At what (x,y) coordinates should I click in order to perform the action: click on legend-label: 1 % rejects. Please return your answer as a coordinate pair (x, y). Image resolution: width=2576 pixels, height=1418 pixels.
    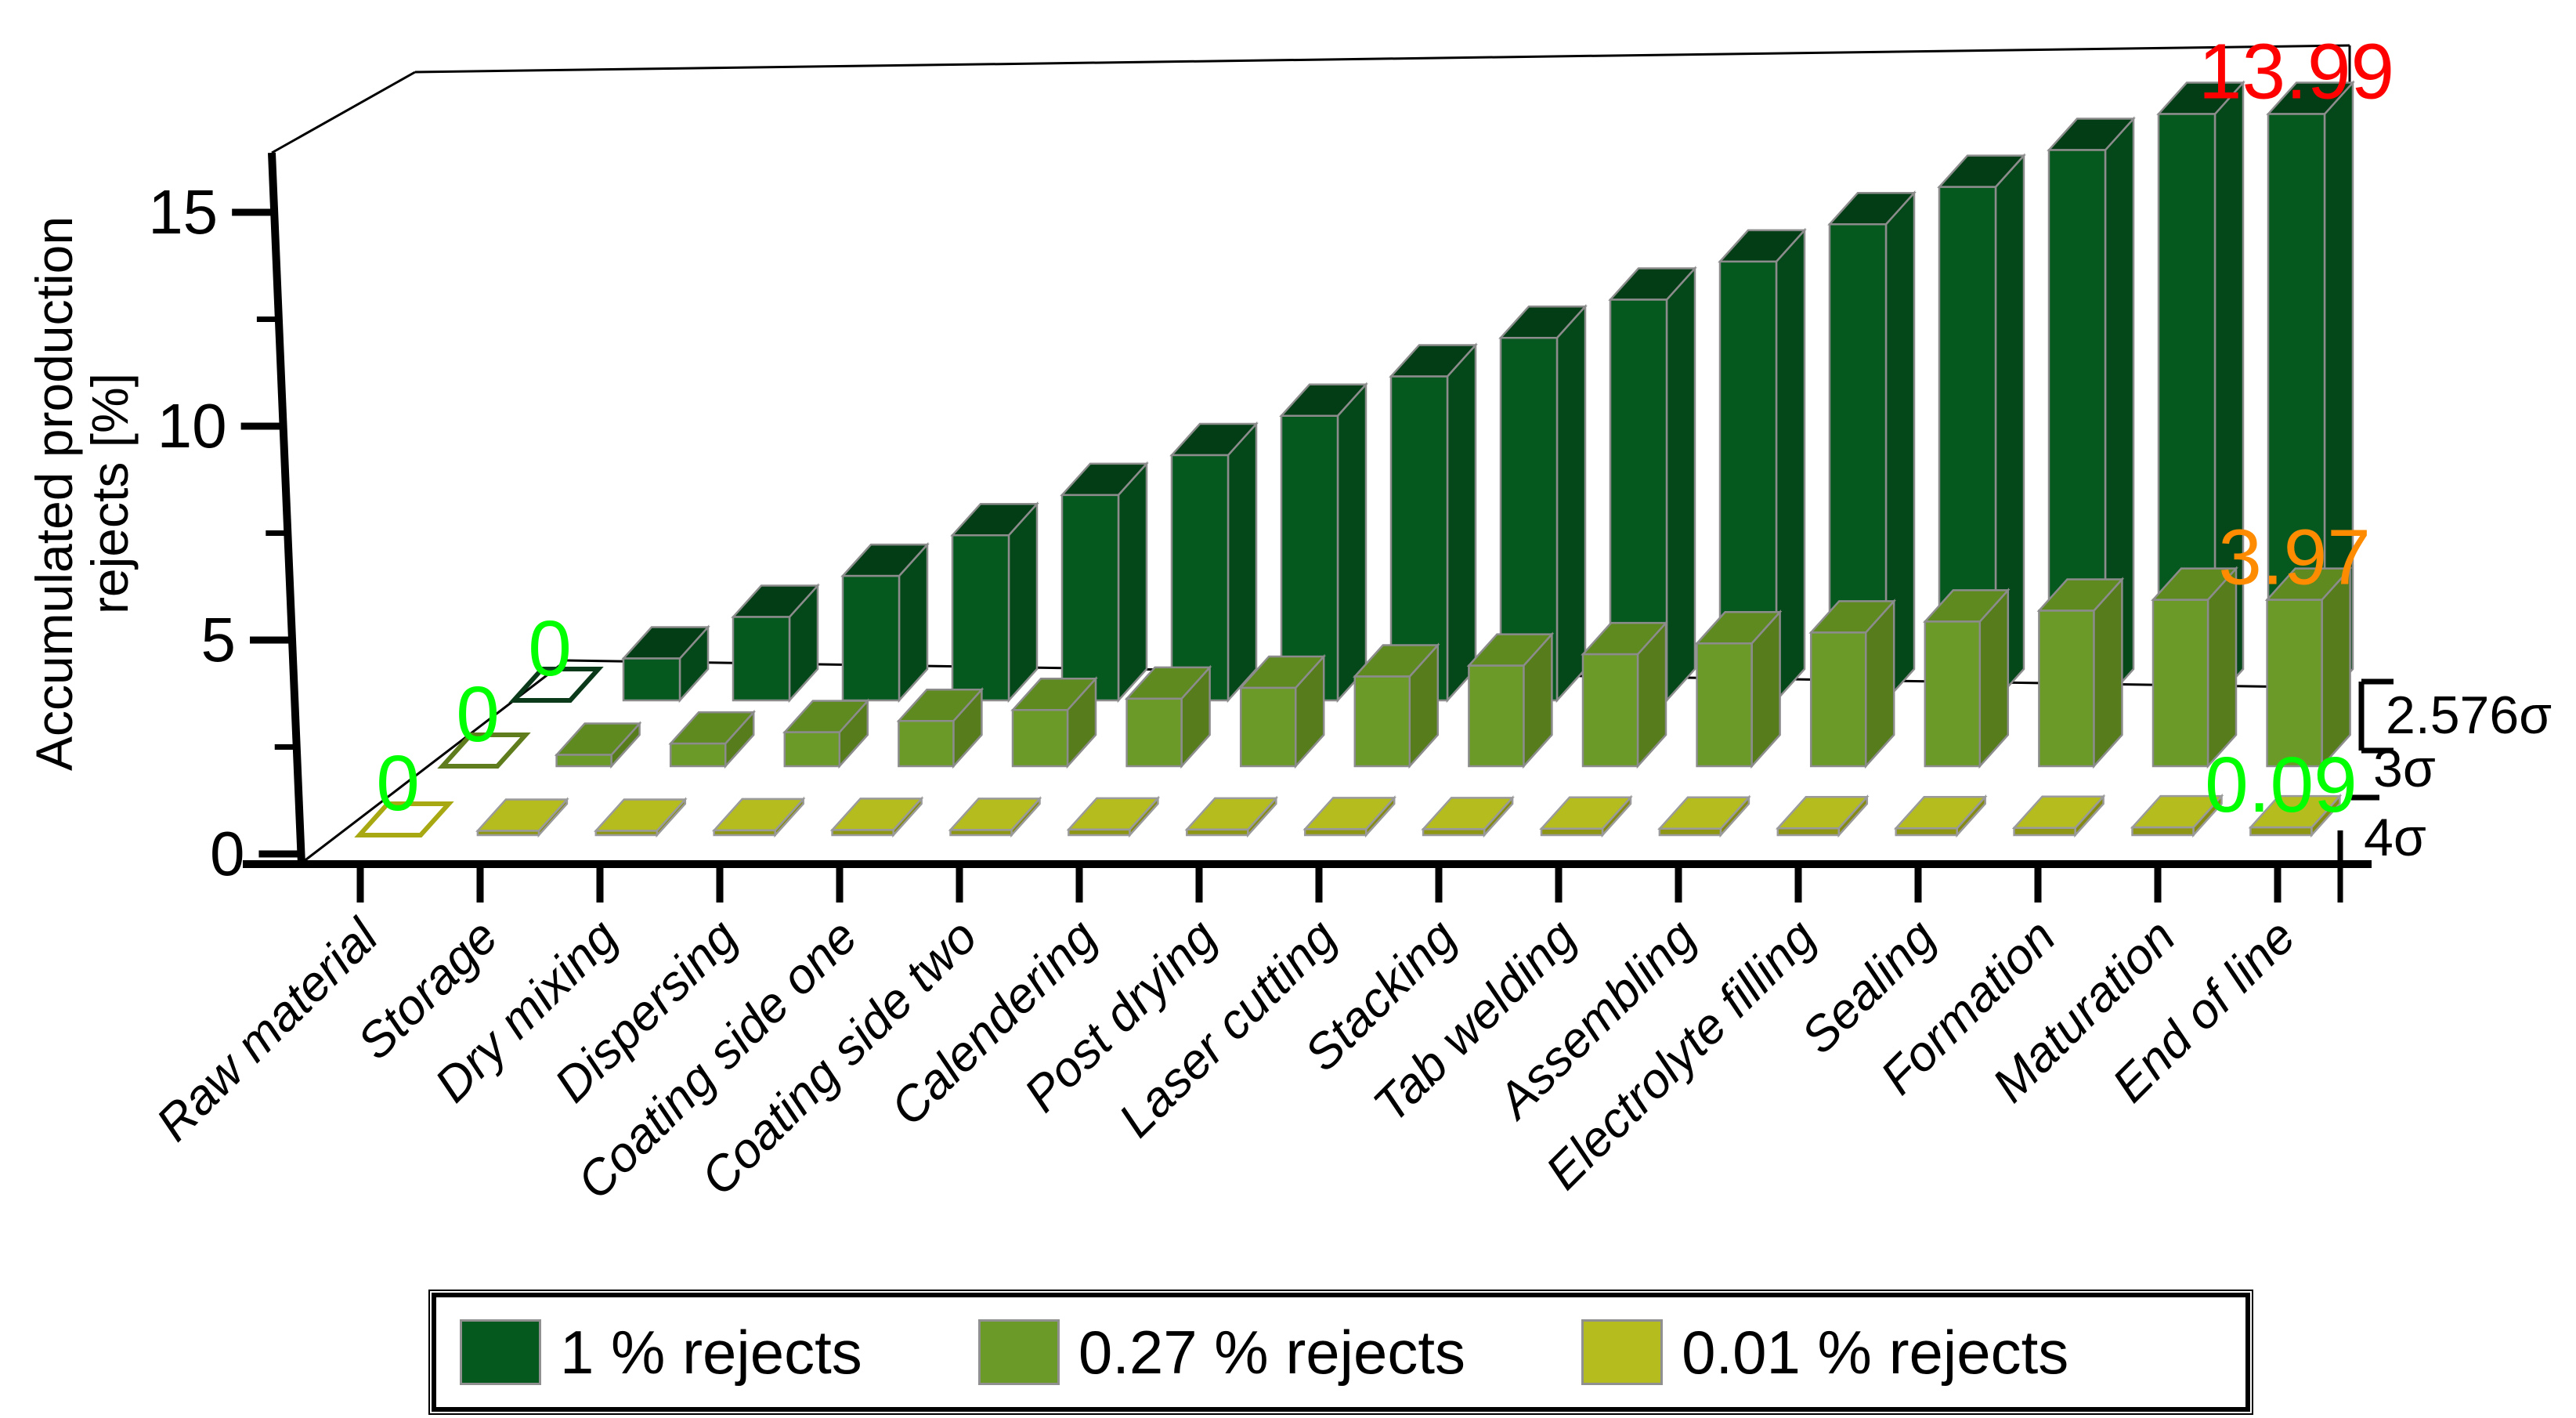
    Looking at the image, I should click on (711, 1352).